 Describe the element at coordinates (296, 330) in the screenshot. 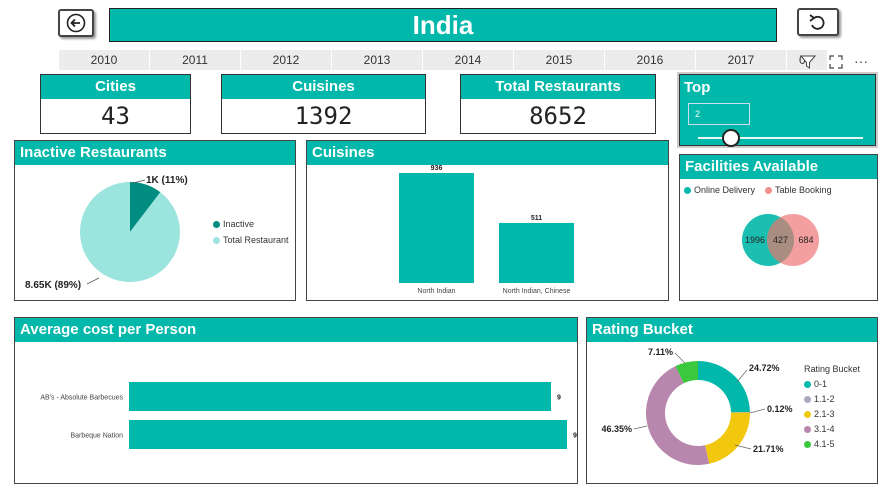

I see `panel-title: Average cost per Person` at that location.